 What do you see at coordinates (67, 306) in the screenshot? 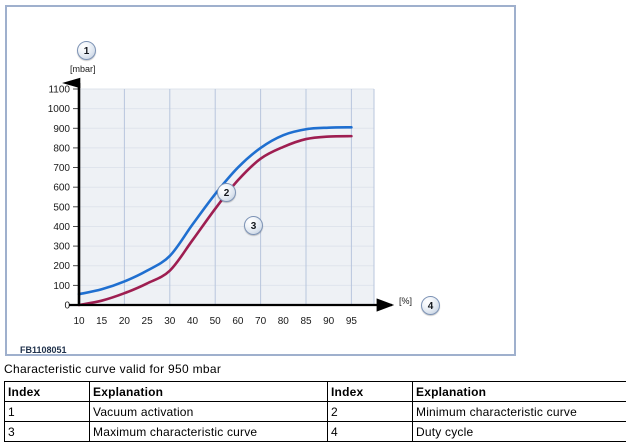
I see `y-tick-0: 0` at bounding box center [67, 306].